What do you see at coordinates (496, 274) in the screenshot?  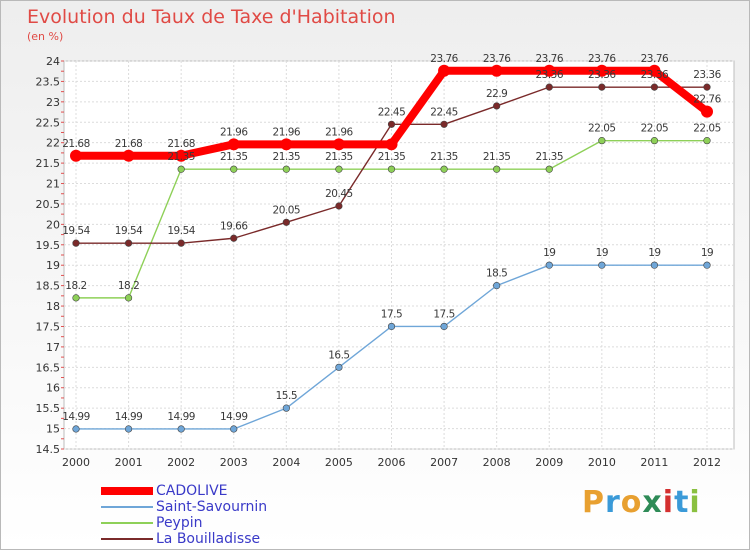 I see `data-label: 18.5` at bounding box center [496, 274].